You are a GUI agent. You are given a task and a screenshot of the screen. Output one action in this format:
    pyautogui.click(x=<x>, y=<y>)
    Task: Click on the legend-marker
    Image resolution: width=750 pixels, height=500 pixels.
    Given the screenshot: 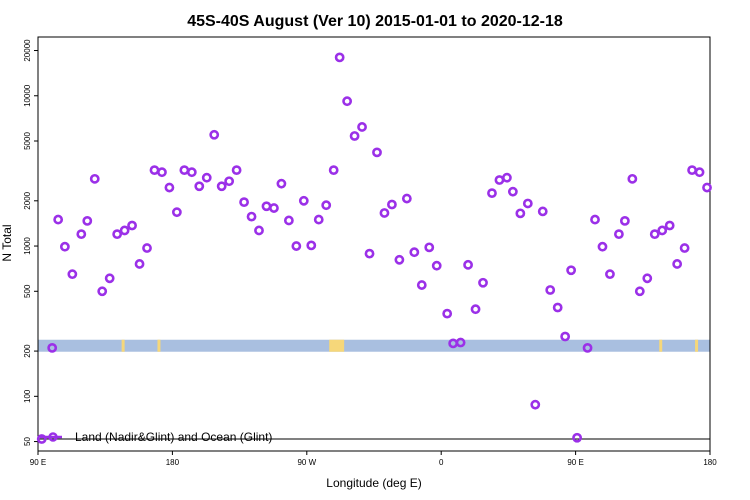 What is the action you would take?
    pyautogui.click(x=53, y=437)
    